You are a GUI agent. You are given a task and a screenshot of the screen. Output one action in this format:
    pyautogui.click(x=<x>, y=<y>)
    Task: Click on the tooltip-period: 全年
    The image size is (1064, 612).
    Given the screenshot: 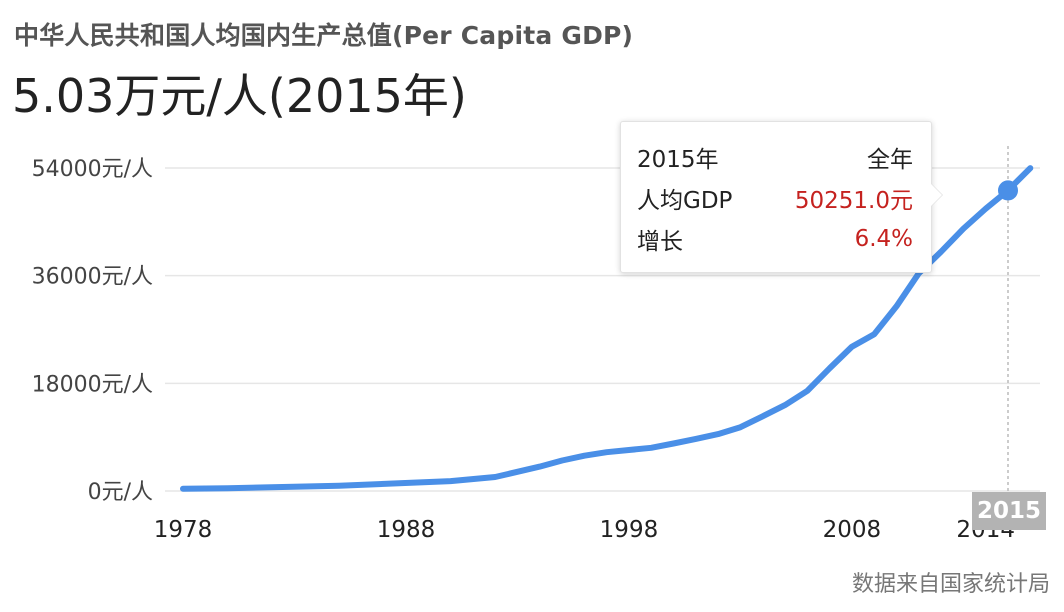 What is the action you would take?
    pyautogui.click(x=890, y=159)
    